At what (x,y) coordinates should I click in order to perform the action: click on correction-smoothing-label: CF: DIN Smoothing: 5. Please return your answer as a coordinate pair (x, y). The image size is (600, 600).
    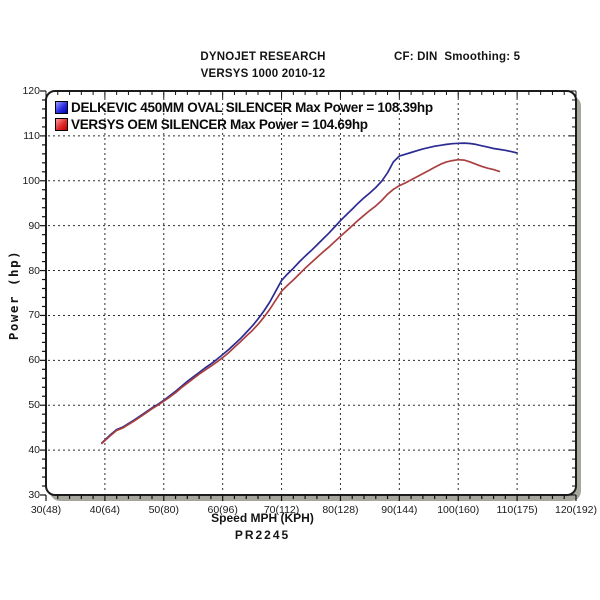
    Looking at the image, I should click on (457, 57).